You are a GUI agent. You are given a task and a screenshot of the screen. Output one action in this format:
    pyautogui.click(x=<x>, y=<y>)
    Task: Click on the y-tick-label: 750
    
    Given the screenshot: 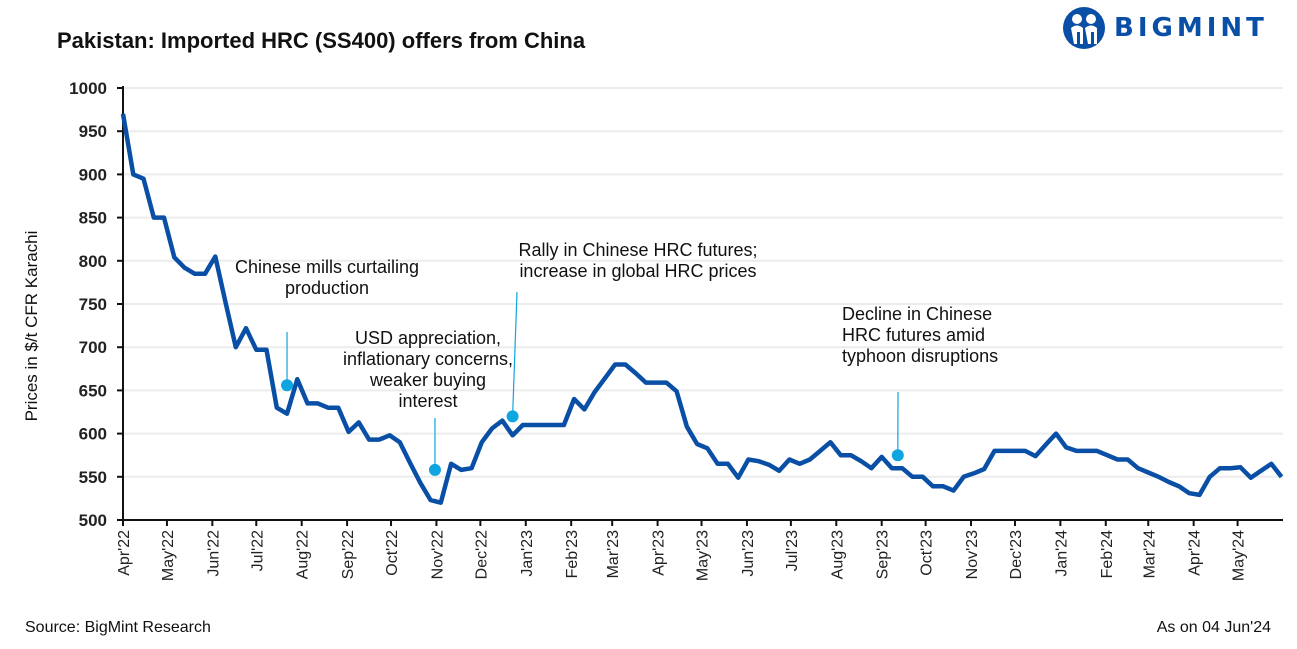 What is the action you would take?
    pyautogui.click(x=93, y=304)
    